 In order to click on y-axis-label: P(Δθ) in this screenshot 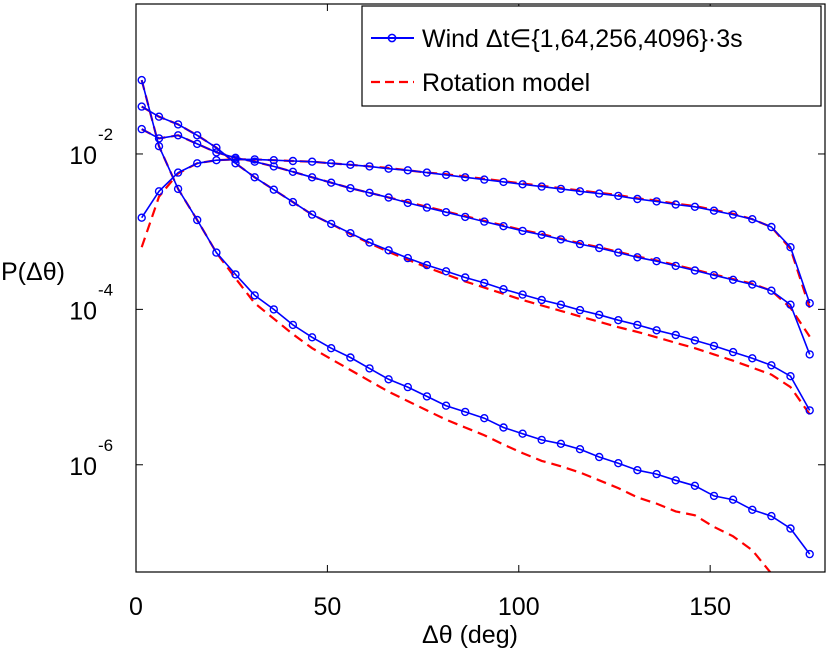, I will do `click(33, 272)`.